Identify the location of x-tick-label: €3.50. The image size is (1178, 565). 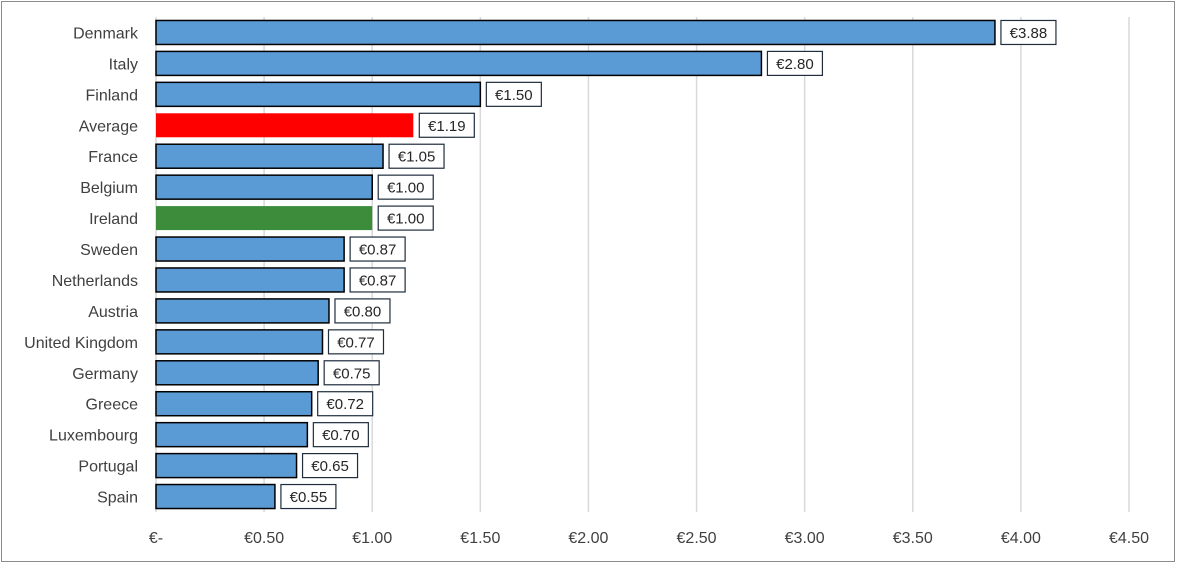
(913, 538).